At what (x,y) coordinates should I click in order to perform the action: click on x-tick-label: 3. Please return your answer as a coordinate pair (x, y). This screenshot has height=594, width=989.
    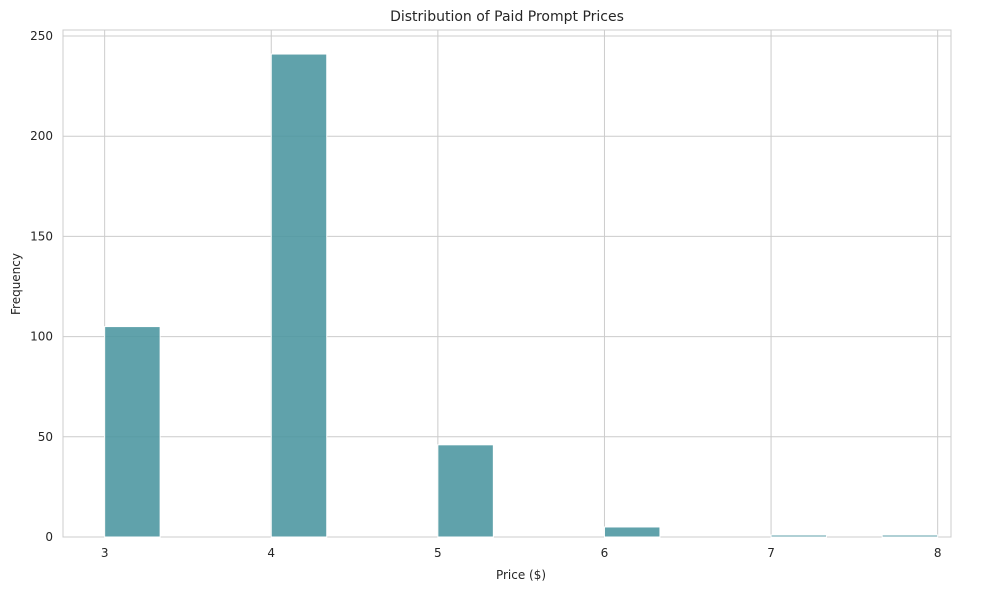
    Looking at the image, I should click on (105, 553).